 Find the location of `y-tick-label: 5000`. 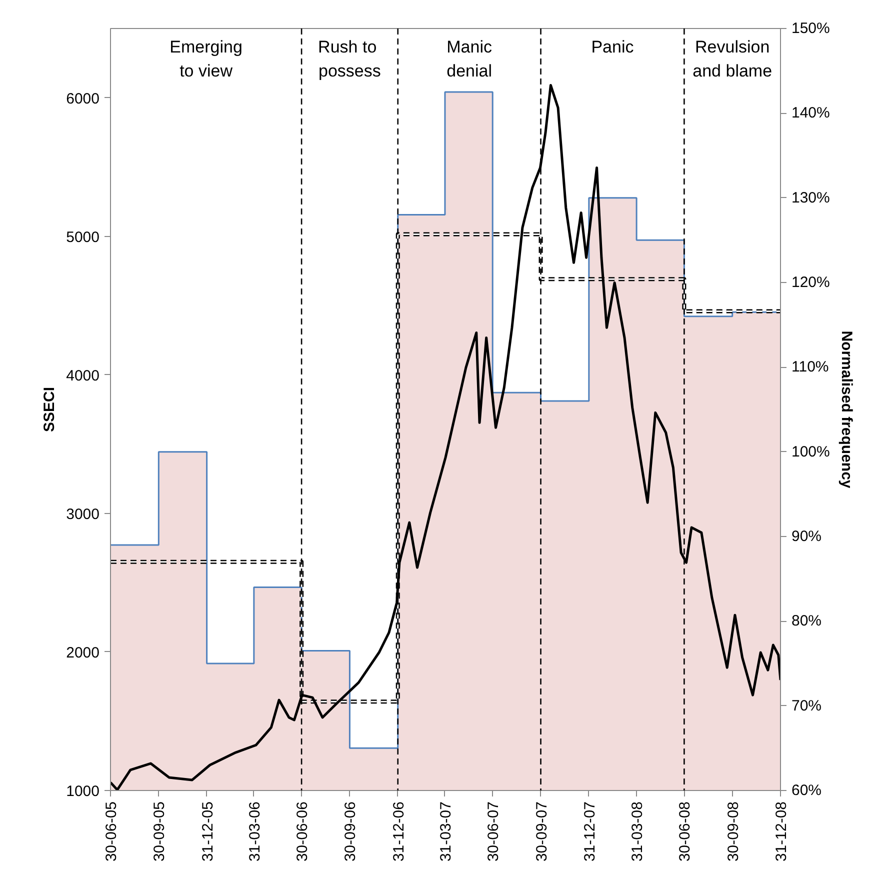

y-tick-label: 5000 is located at coordinates (83, 237).